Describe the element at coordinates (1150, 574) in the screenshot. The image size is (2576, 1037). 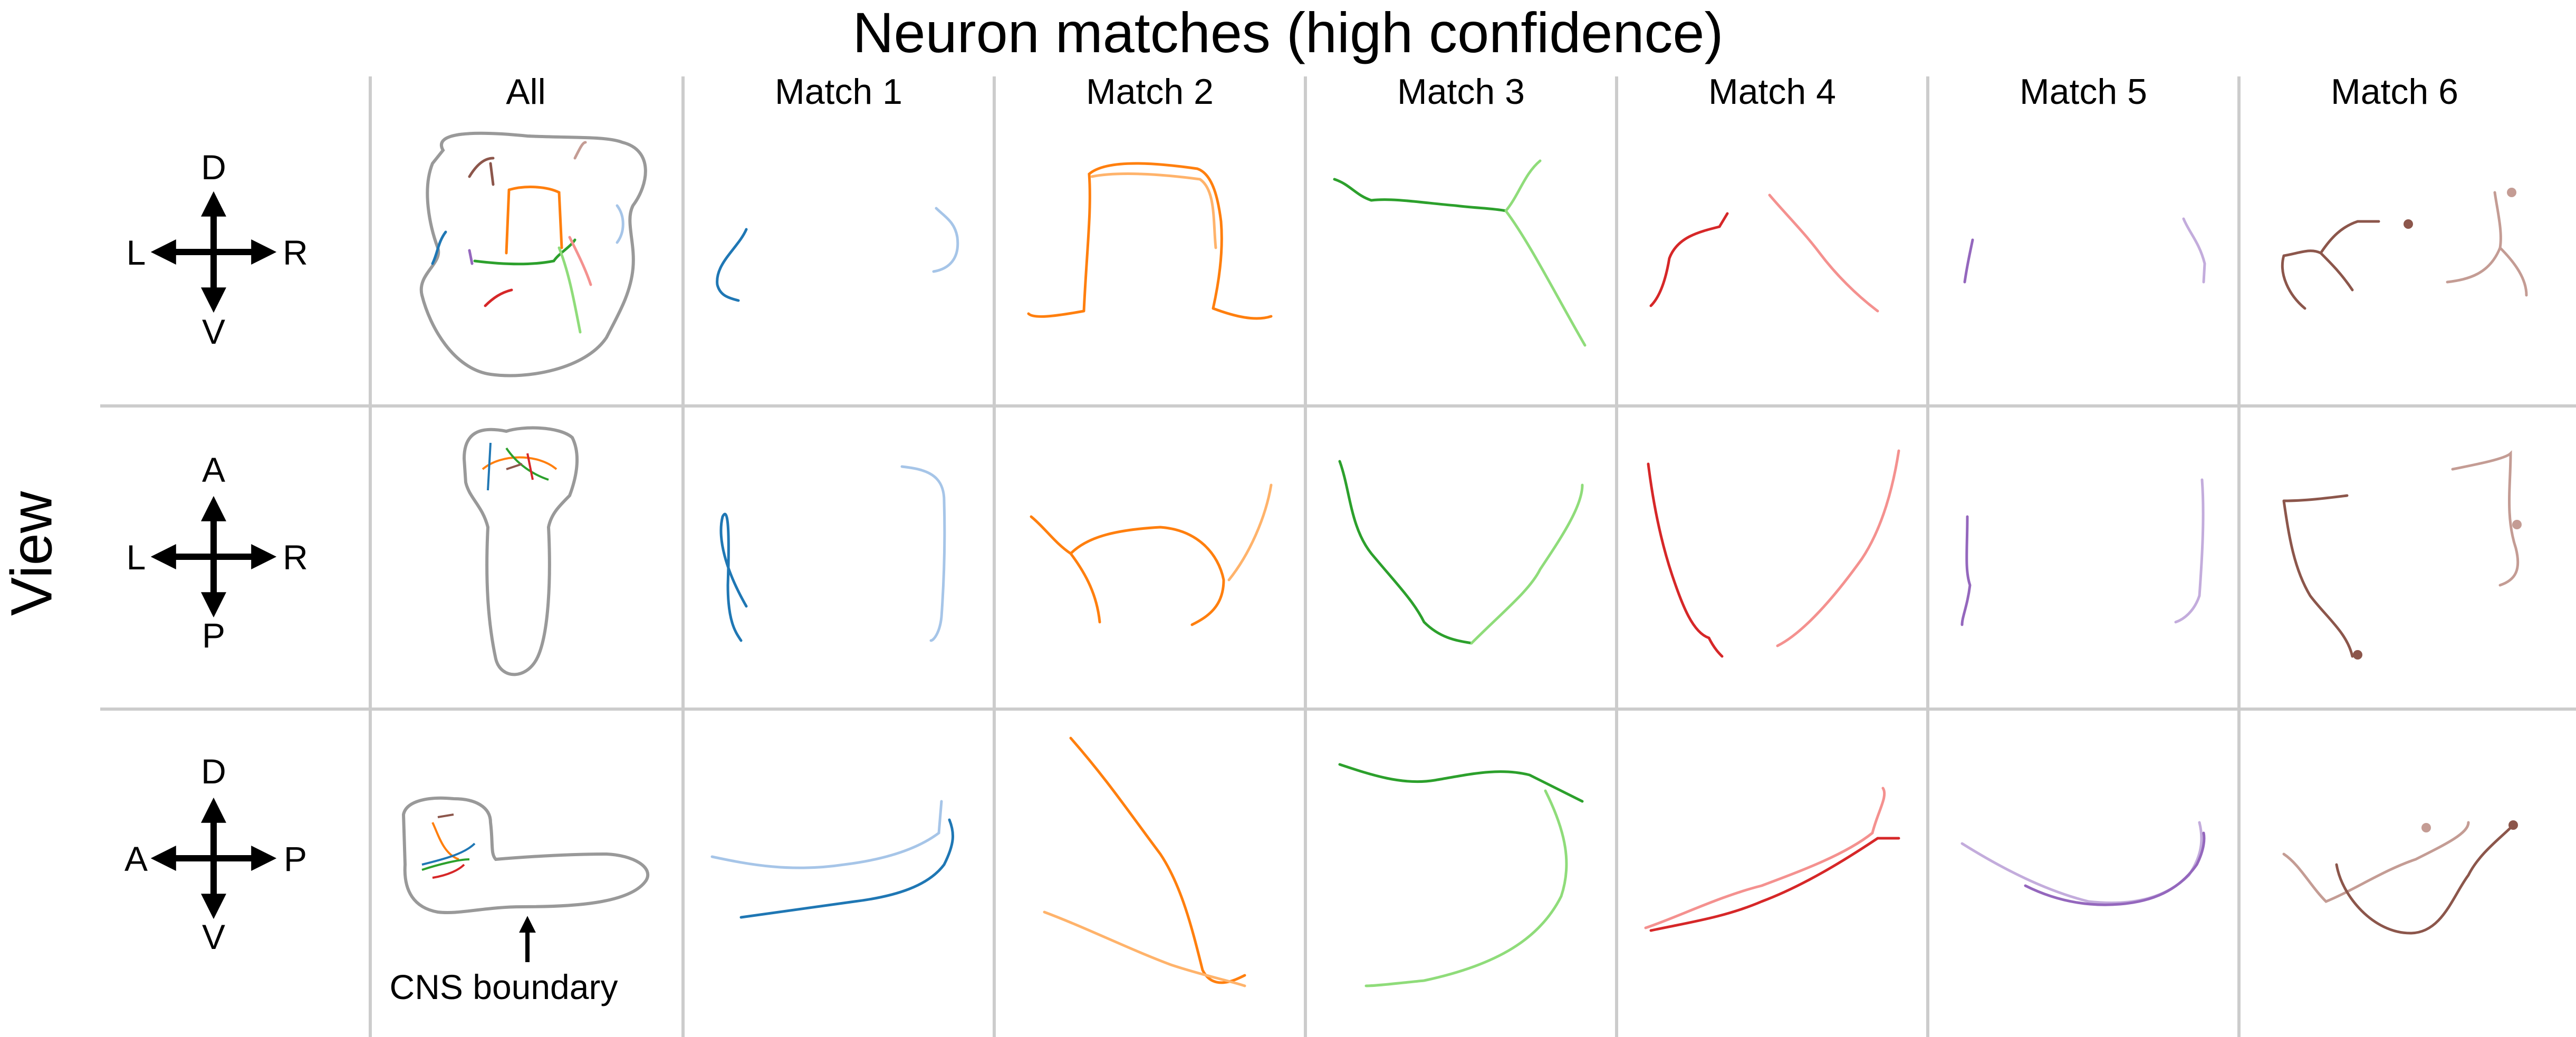
I see `match-2-neurons` at that location.